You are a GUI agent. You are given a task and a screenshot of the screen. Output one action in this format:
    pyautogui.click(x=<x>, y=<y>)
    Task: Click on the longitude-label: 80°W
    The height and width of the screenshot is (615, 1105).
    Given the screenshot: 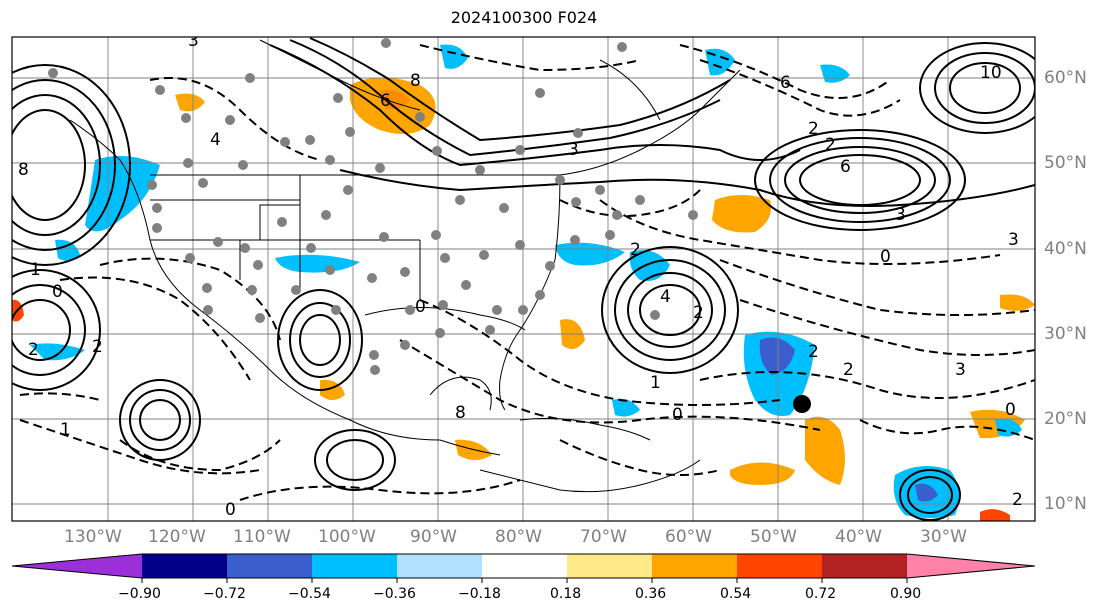 What is the action you would take?
    pyautogui.click(x=518, y=537)
    